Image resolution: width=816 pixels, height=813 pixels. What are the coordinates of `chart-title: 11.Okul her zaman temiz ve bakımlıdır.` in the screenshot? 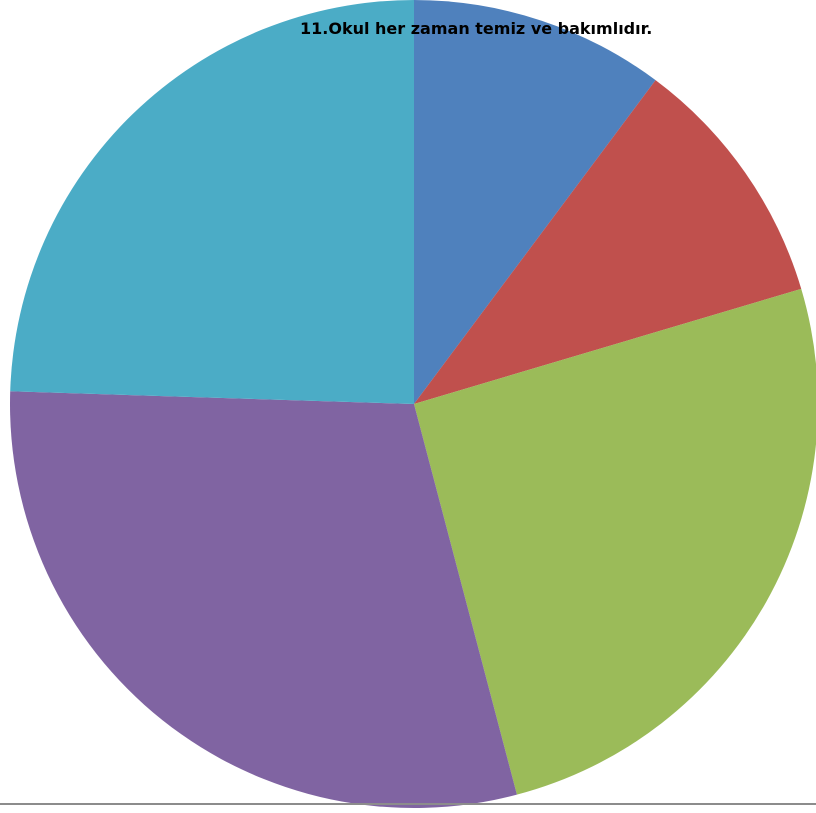 It's located at (476, 28).